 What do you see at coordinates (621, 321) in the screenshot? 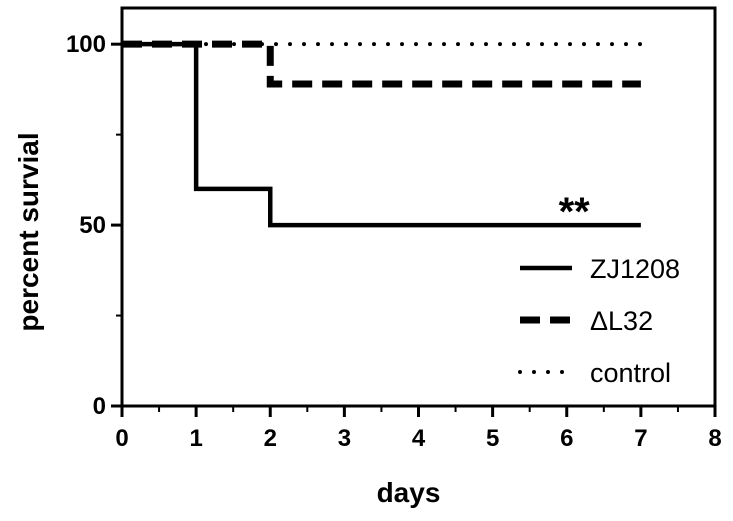
I see `legend-label-ΔL32: ΔL32` at bounding box center [621, 321].